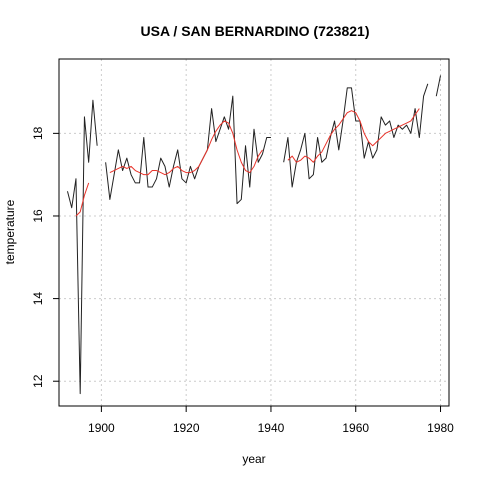  I want to click on x-tick-label-1940: 1940, so click(271, 428).